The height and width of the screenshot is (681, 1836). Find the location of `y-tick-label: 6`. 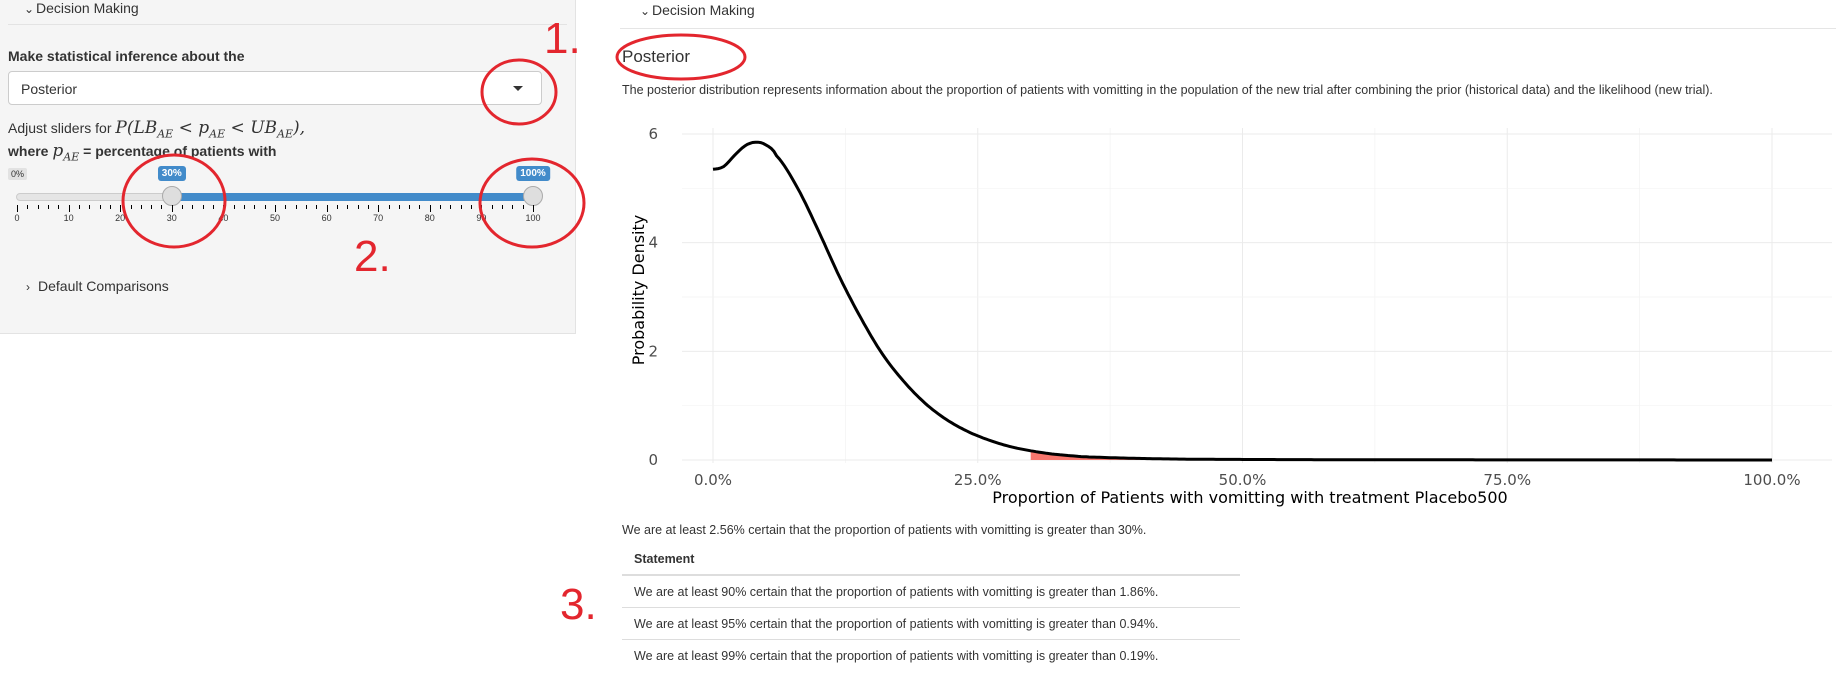

y-tick-label: 6 is located at coordinates (653, 134).